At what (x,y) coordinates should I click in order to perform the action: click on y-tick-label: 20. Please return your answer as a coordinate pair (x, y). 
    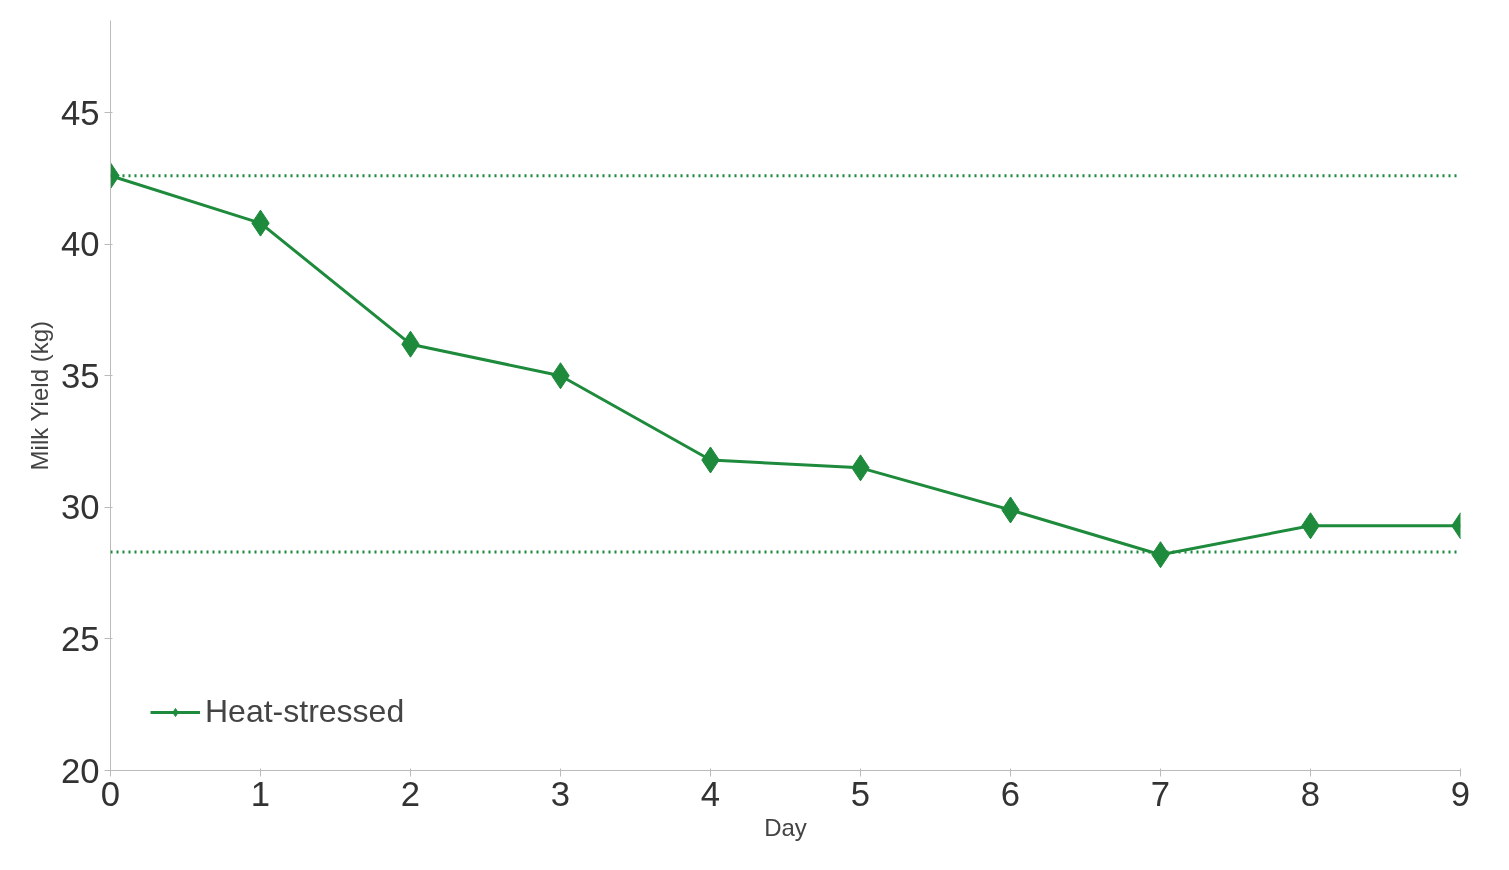
    Looking at the image, I should click on (80, 770).